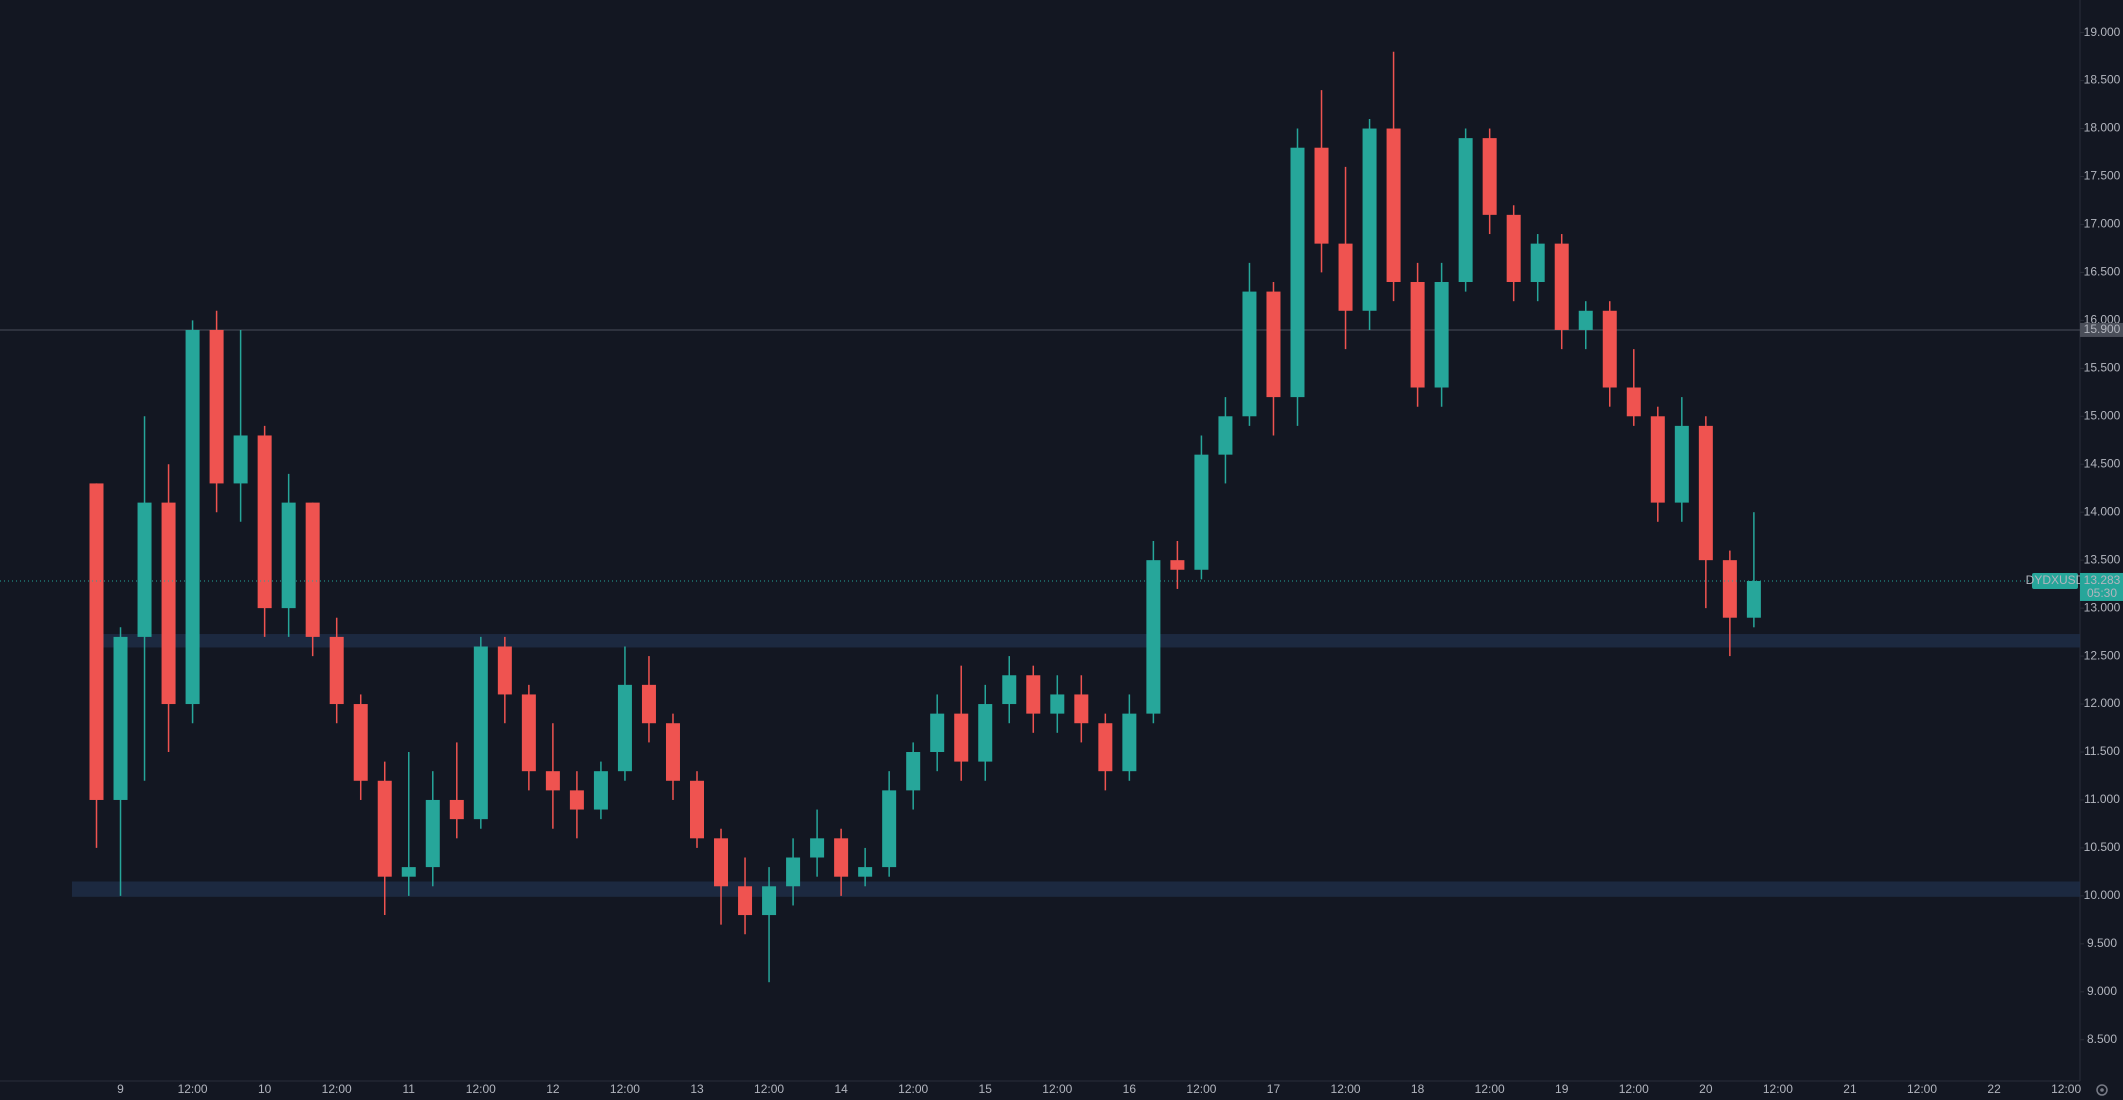 The height and width of the screenshot is (1100, 2123). Describe the element at coordinates (1076, 889) in the screenshot. I see `support-zone` at that location.